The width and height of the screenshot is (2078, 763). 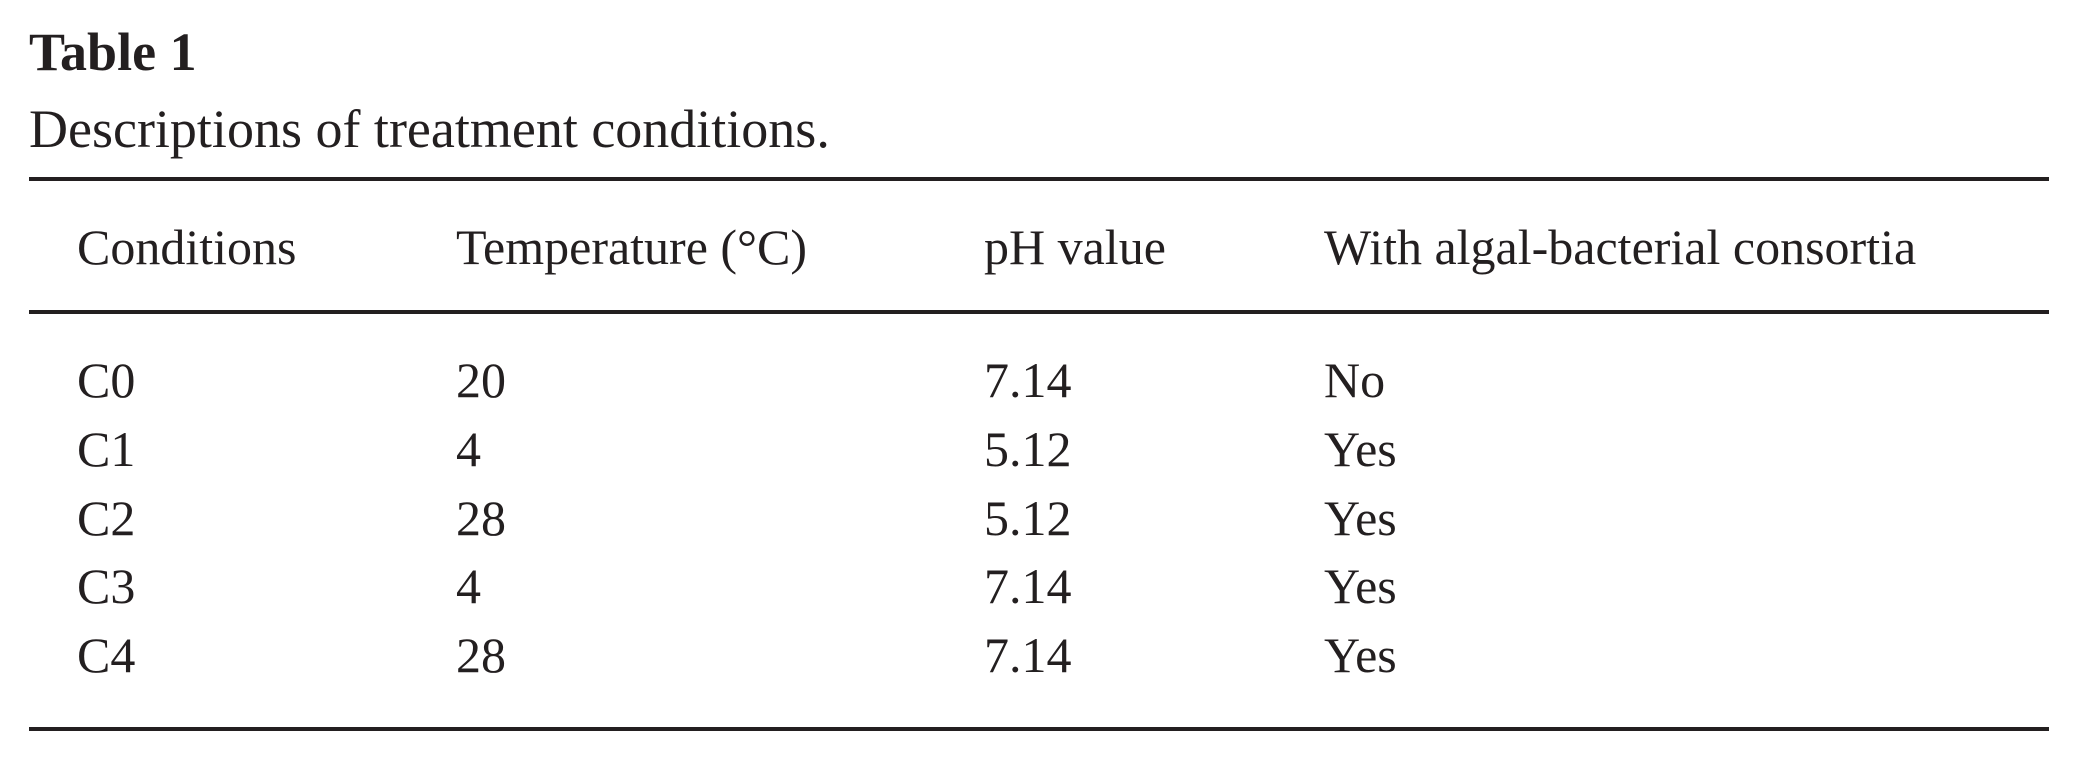 What do you see at coordinates (106, 380) in the screenshot?
I see `table-cell: C0` at bounding box center [106, 380].